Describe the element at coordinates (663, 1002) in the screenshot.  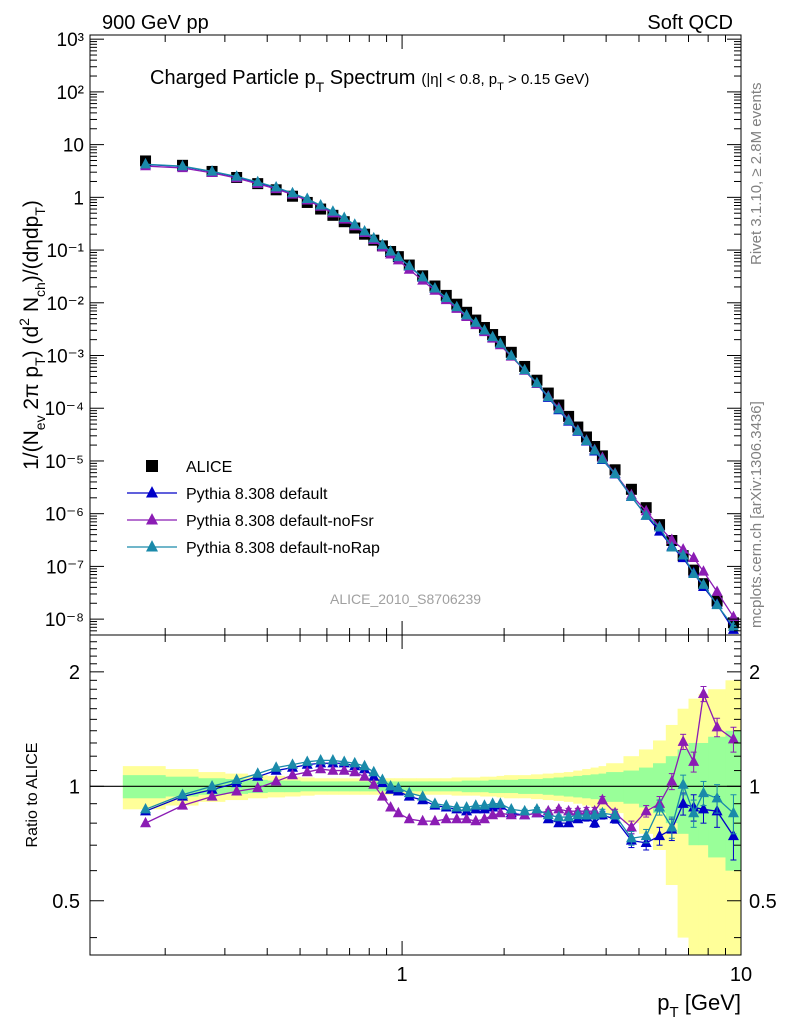
I see `x-label-main: p` at that location.